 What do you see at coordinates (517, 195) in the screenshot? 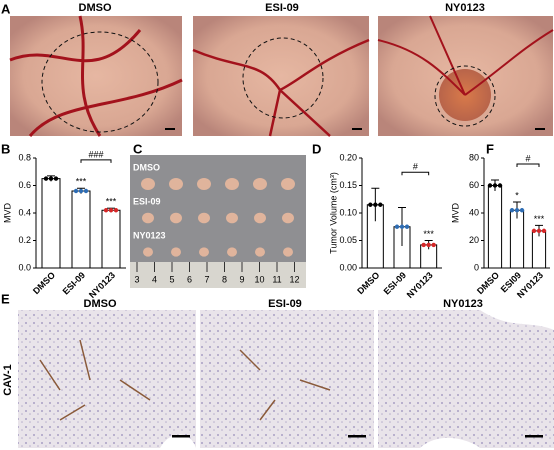
I see `significance: *` at bounding box center [517, 195].